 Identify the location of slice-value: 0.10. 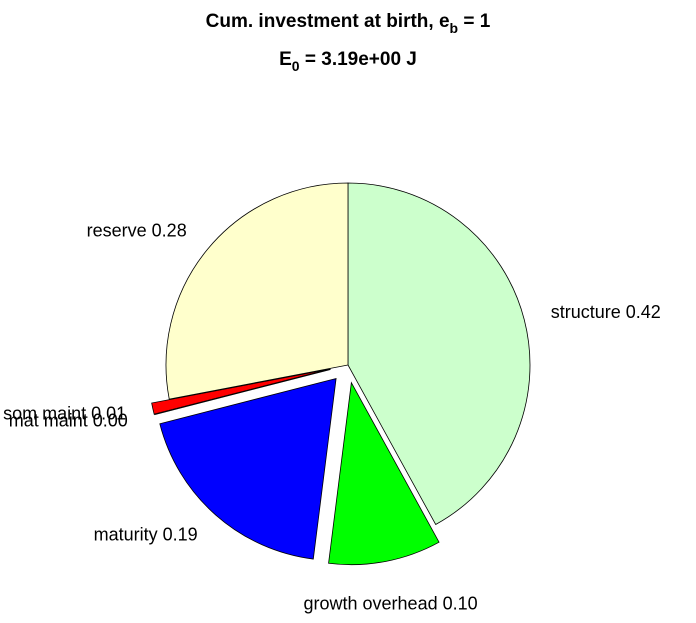
(460, 603).